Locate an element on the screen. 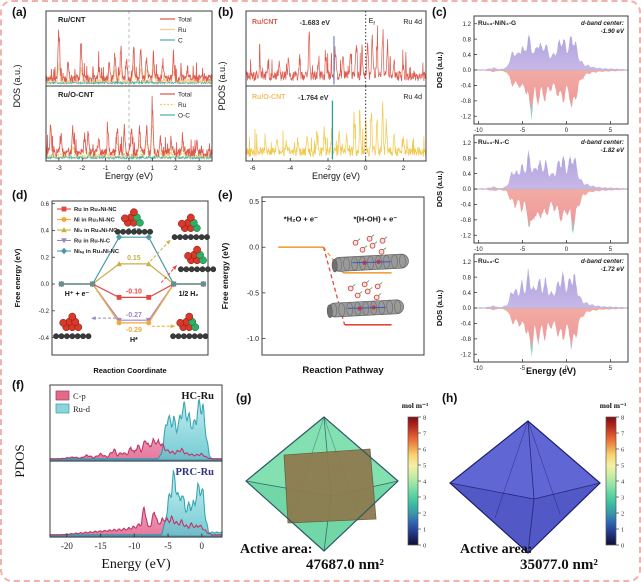 This screenshot has height=582, width=641. svg-text: Ru in Ru₃Ni-NC is located at coordinates (95, 210).